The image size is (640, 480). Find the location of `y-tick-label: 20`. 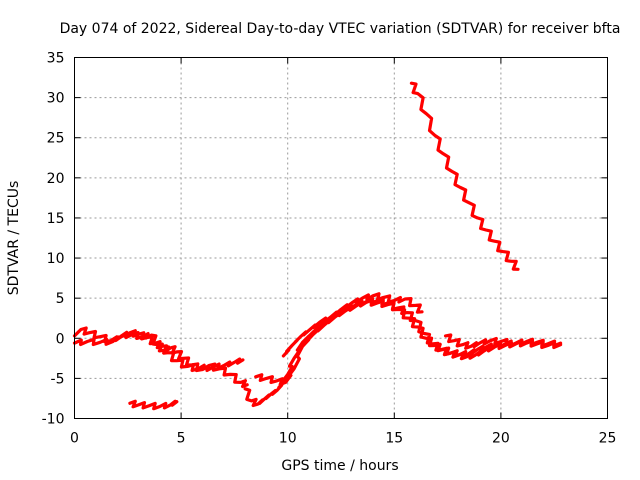

y-tick-label: 20 is located at coordinates (56, 179).